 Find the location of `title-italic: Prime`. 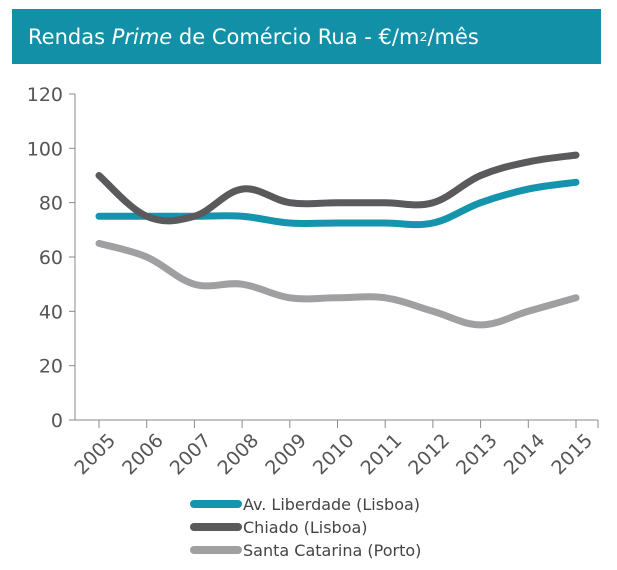

title-italic: Prime is located at coordinates (142, 36).